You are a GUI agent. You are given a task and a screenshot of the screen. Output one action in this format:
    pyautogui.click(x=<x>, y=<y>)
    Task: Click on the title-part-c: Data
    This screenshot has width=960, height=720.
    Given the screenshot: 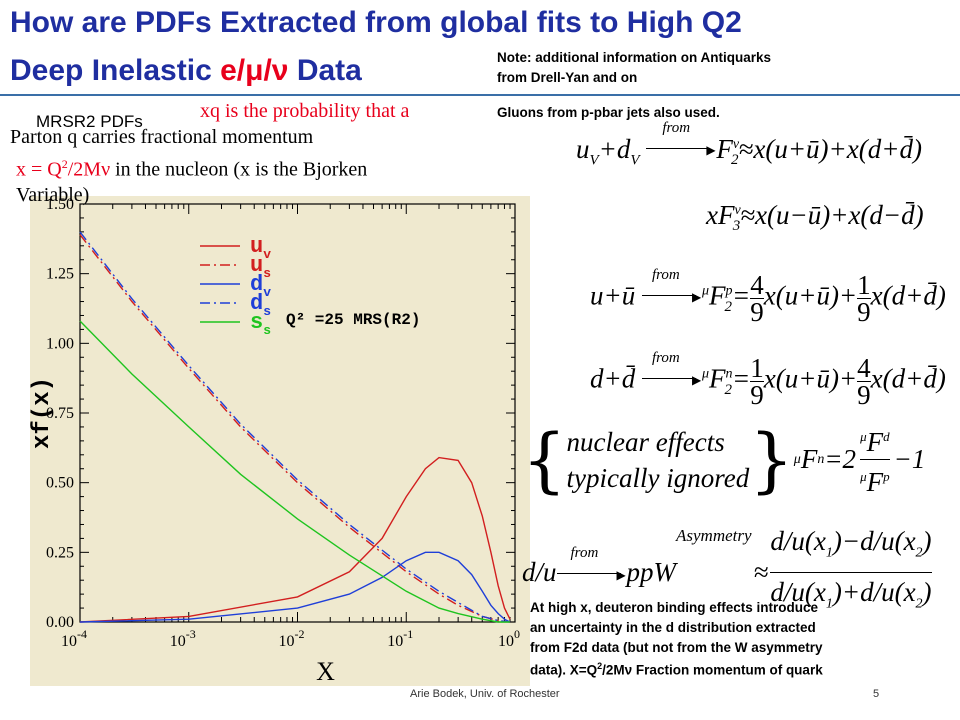 What is the action you would take?
    pyautogui.click(x=325, y=70)
    